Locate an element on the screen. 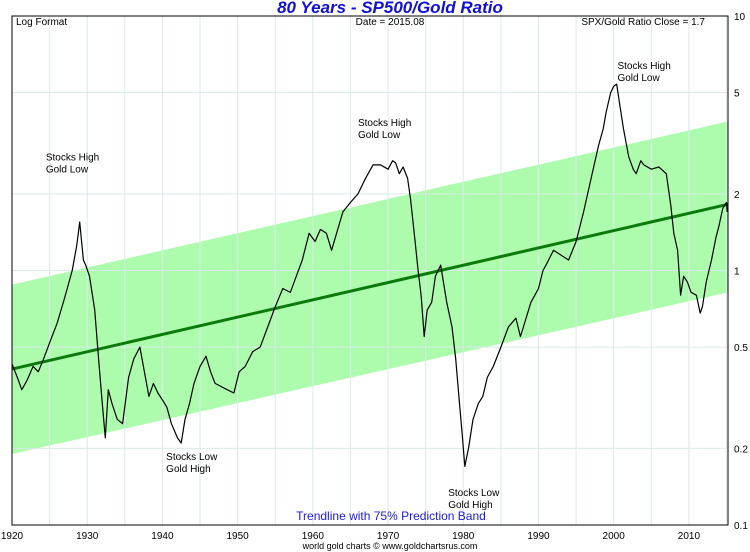 The height and width of the screenshot is (552, 750). y-tick-label: 5 is located at coordinates (737, 94).